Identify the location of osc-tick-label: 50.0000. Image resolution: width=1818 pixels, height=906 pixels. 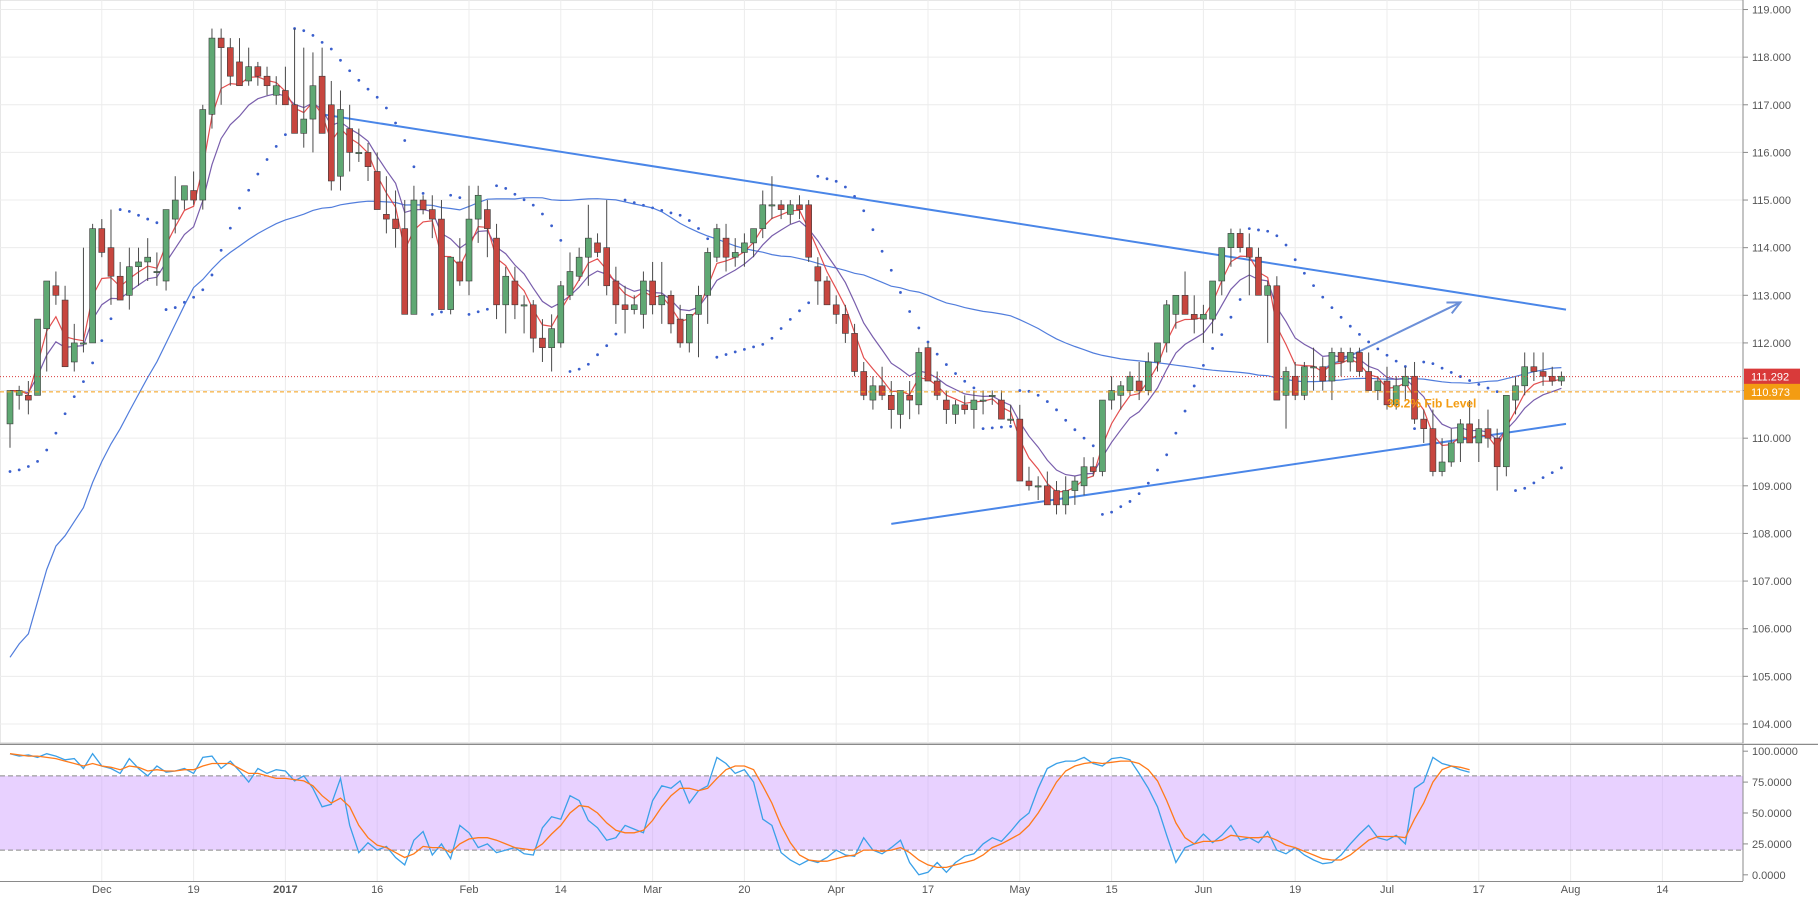
(1772, 814).